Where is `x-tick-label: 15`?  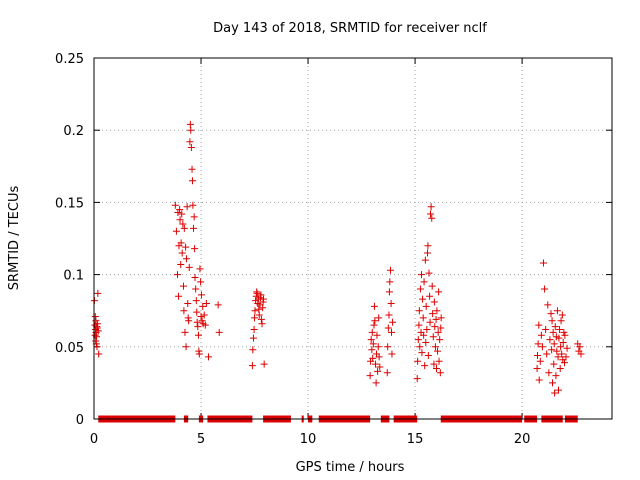 x-tick-label: 15 is located at coordinates (415, 439).